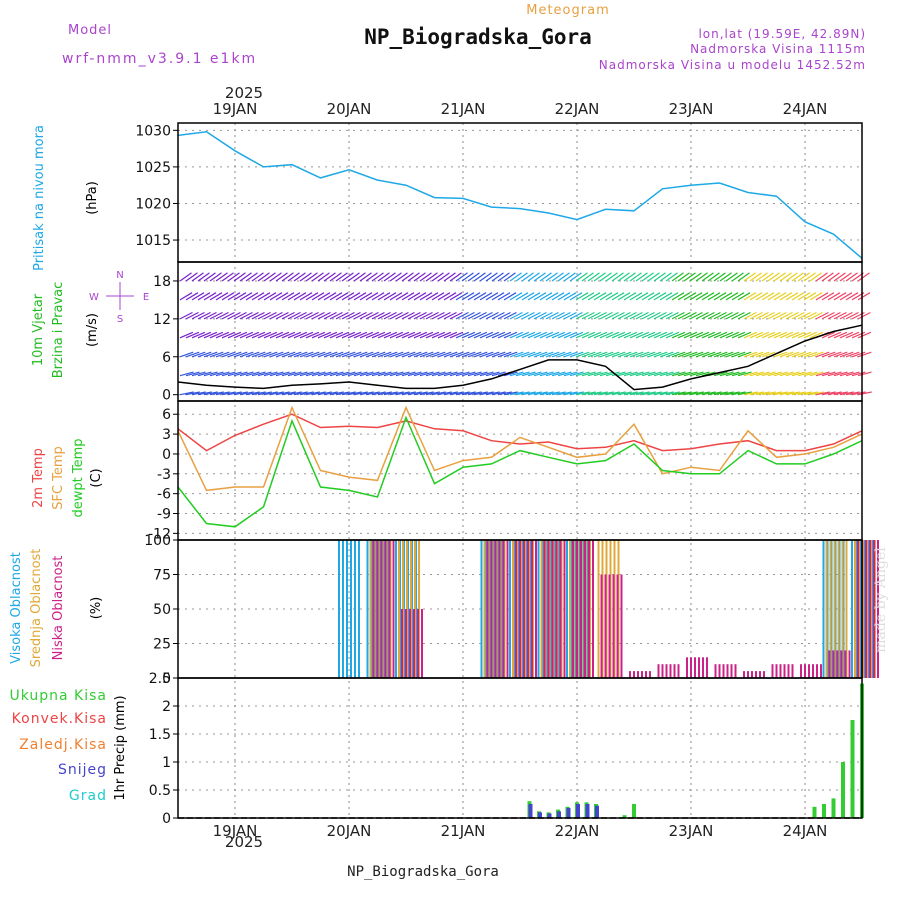  What do you see at coordinates (881, 600) in the screenshot?
I see `signature: made by Angel` at bounding box center [881, 600].